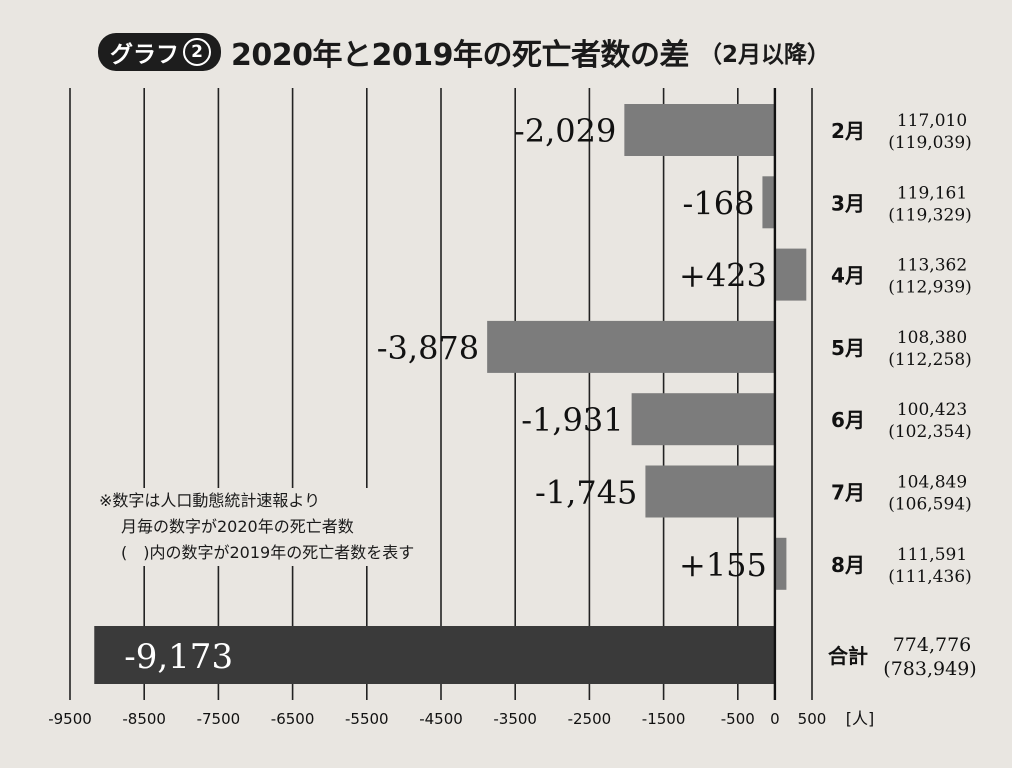 The width and height of the screenshot is (1012, 768). I want to click on total-bar, so click(434, 655).